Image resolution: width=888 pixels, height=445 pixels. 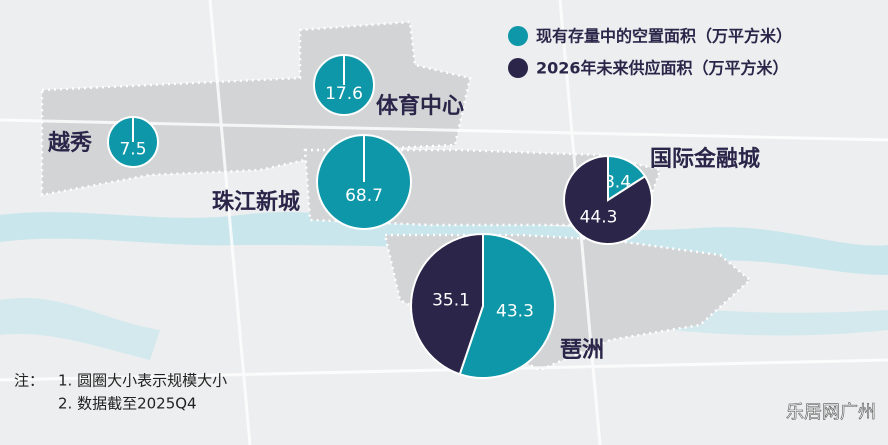 What do you see at coordinates (364, 196) in the screenshot?
I see `value-label: 68.7` at bounding box center [364, 196].